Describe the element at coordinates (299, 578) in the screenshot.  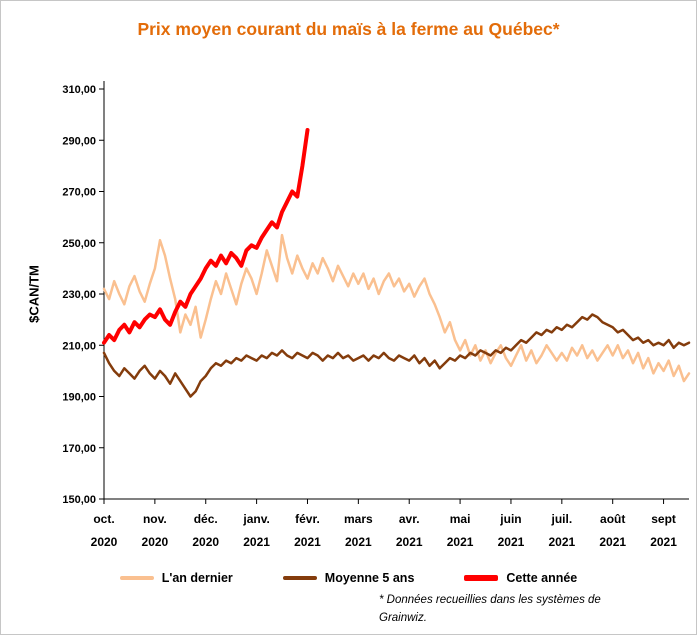
I see `legend-swatch-moyenne-5-ans` at that location.